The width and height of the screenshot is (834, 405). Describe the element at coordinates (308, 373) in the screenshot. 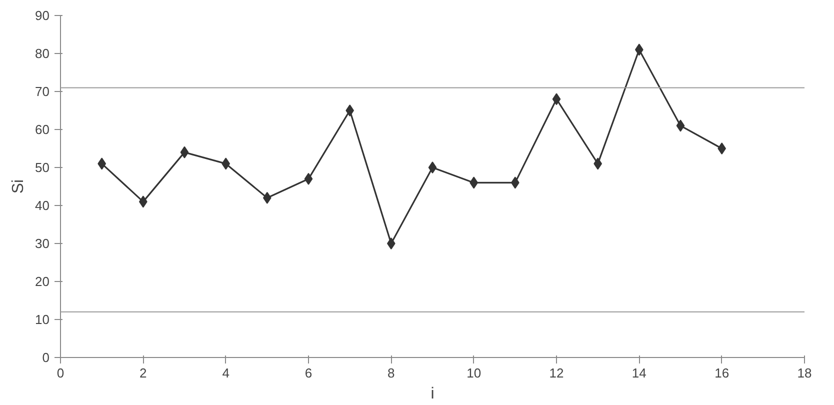

I see `x-tick-label: 6` at that location.